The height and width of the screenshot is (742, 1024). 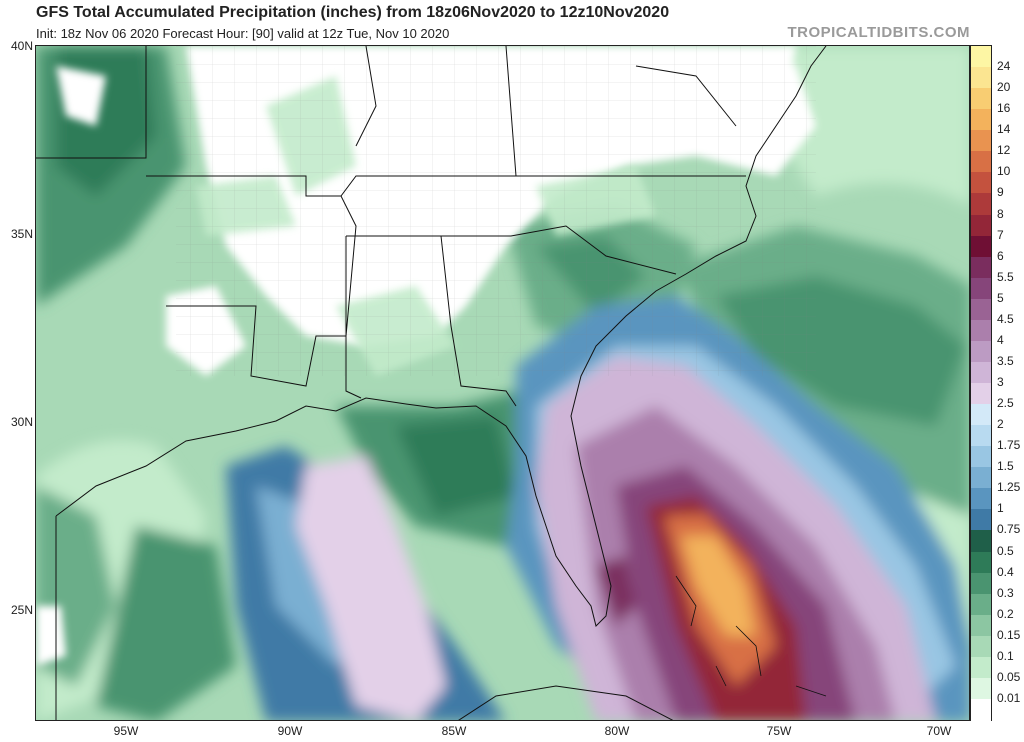 I want to click on lat-label-30n: 30N, so click(x=21, y=422).